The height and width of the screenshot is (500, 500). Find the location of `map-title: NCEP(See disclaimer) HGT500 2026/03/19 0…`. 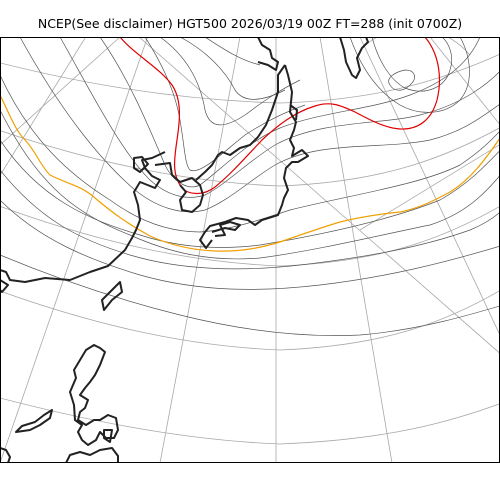

map-title: NCEP(See disclaimer) HGT500 2026/03/19 0… is located at coordinates (250, 23).